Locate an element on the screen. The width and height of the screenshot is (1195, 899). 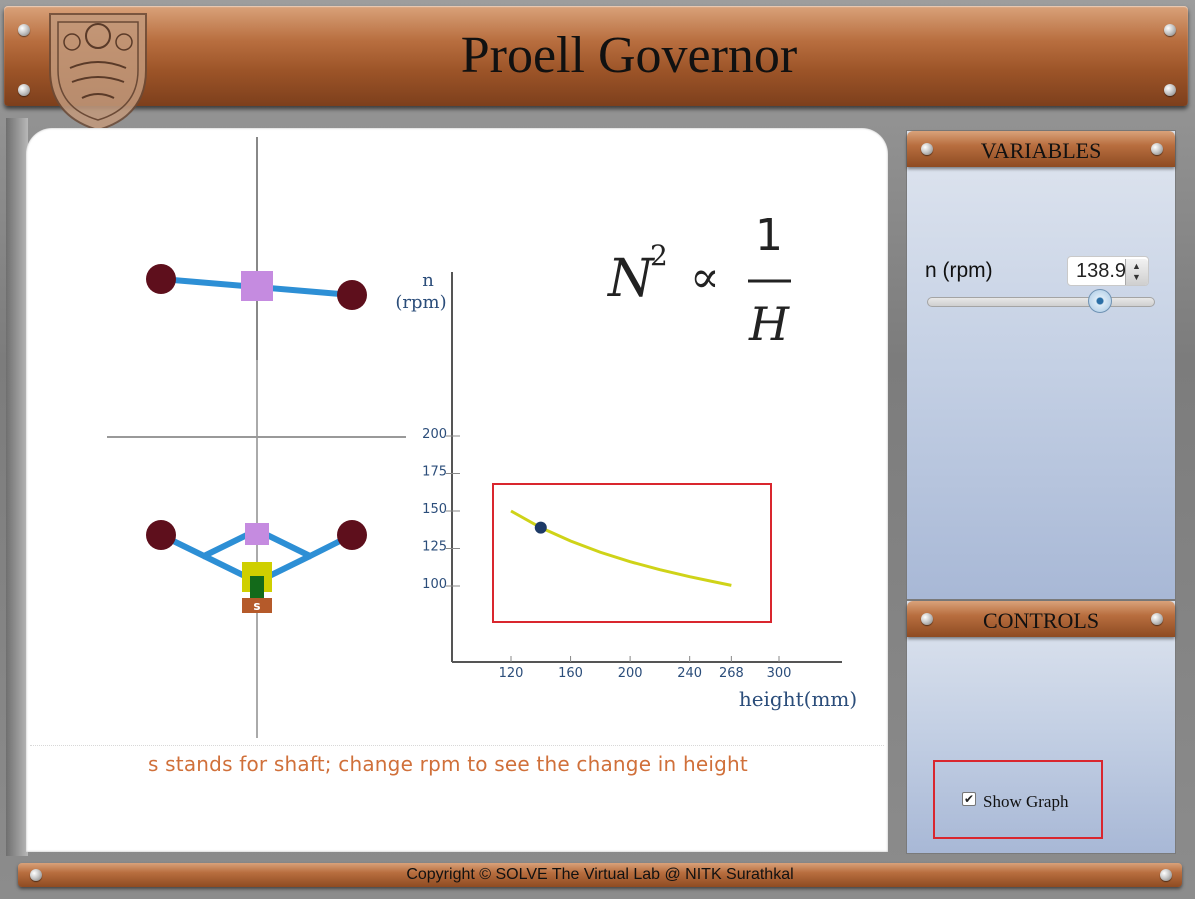
formula-exponent: 2 is located at coordinates (659, 255).